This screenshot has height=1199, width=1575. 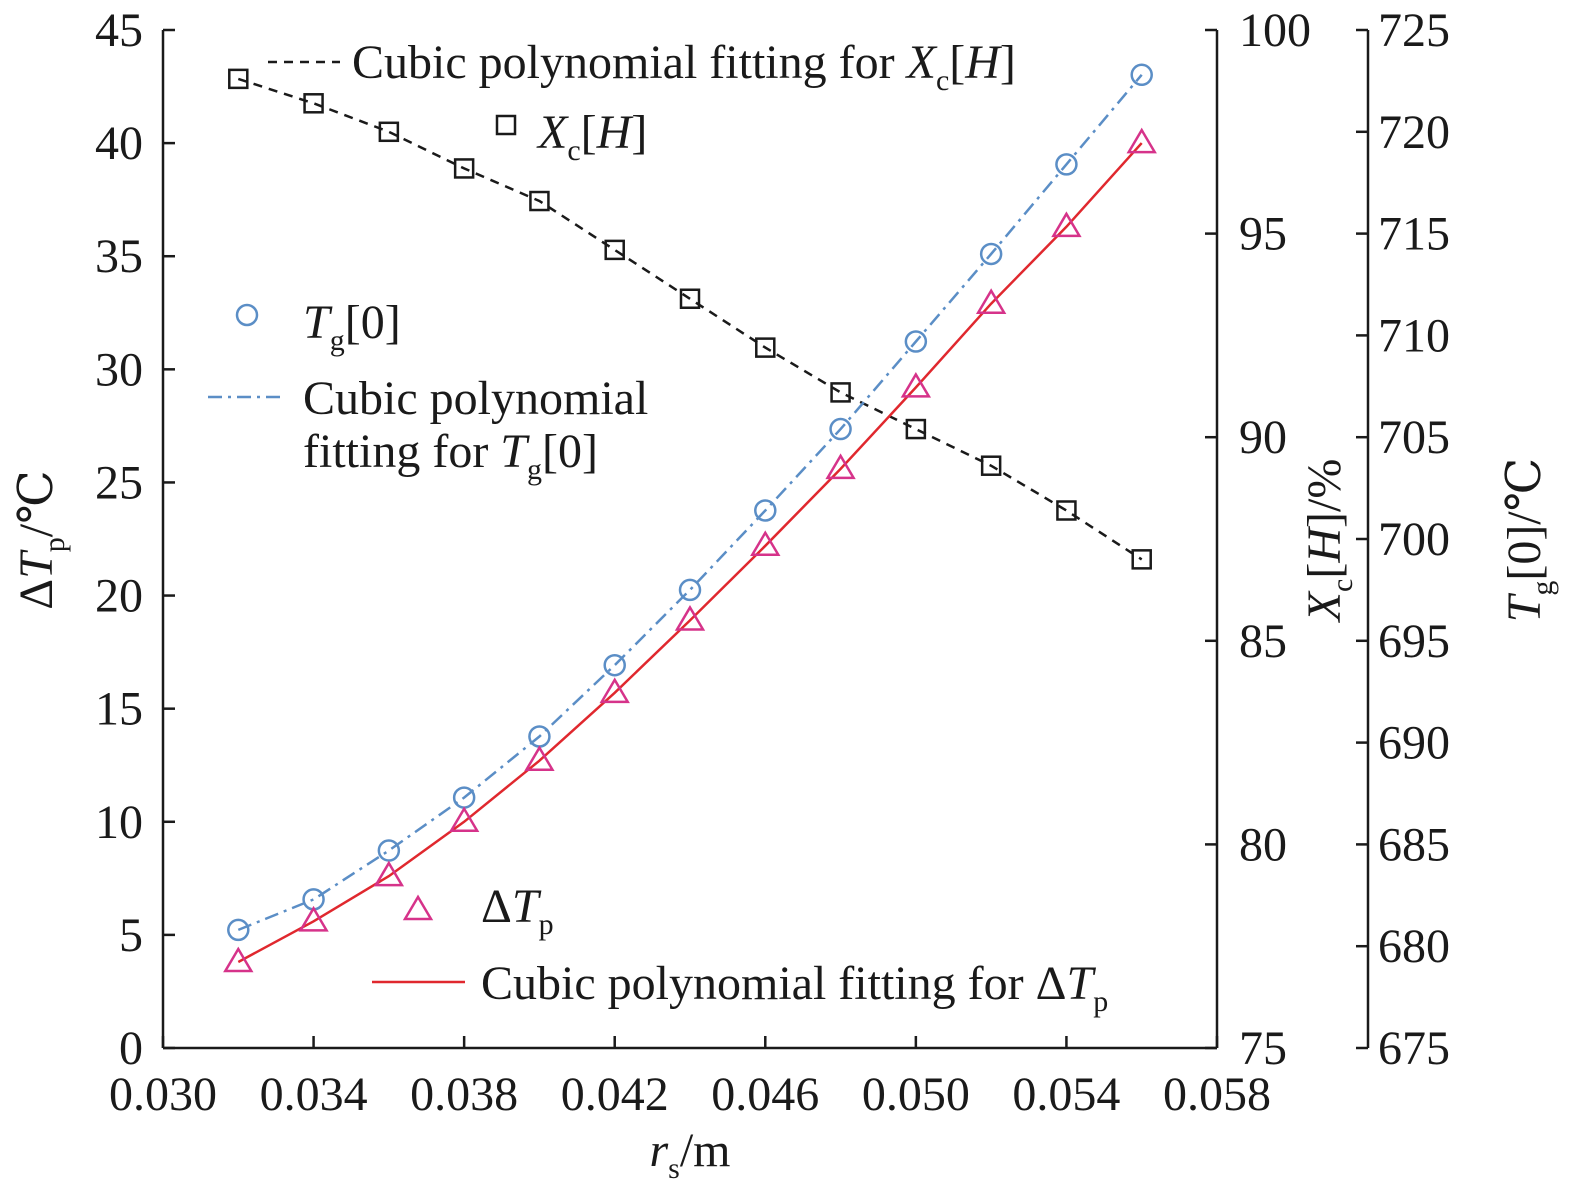 I want to click on legend-label-dtp-marker: ΔTp, so click(x=517, y=910).